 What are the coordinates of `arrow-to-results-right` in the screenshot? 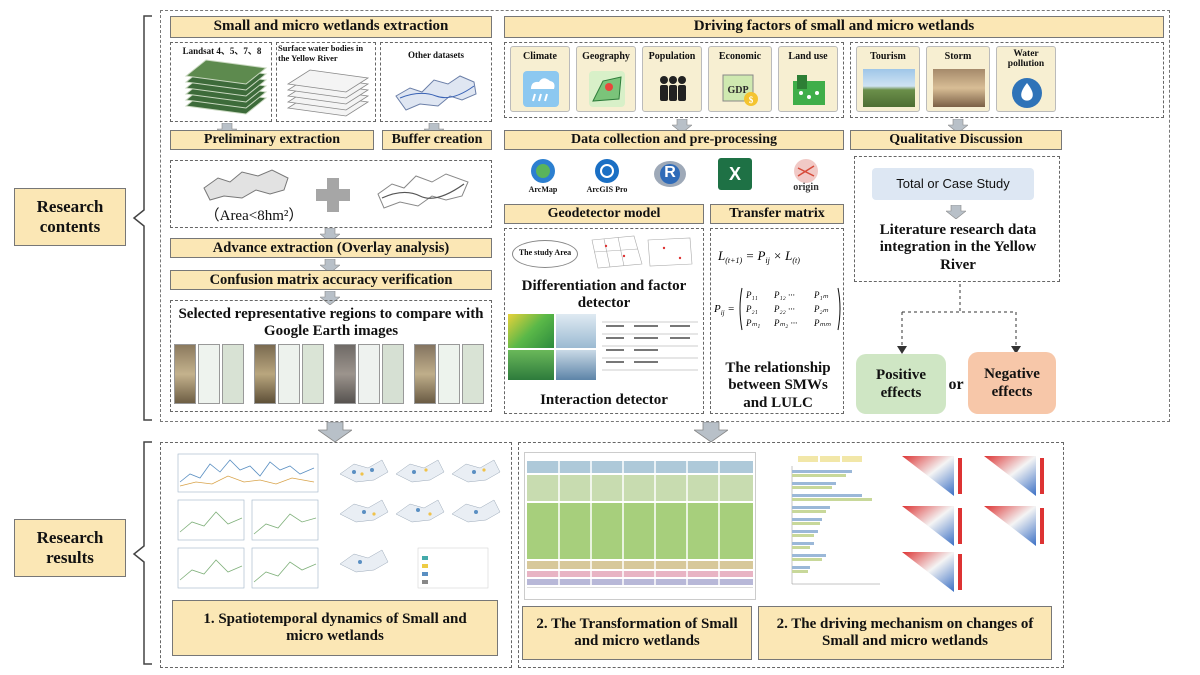 It's located at (711, 432).